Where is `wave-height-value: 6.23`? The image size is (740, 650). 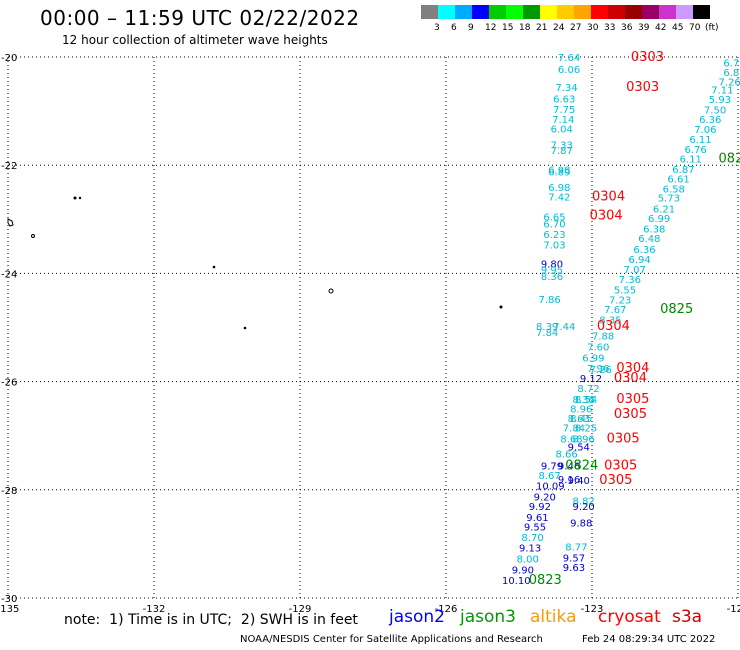 wave-height-value: 6.23 is located at coordinates (554, 235).